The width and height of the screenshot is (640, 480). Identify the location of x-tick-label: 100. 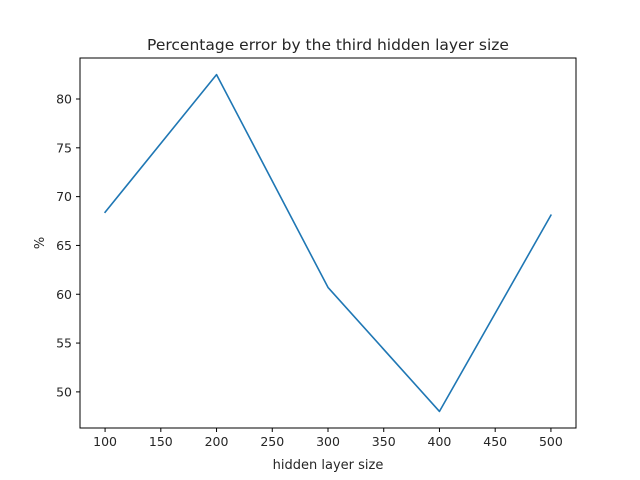
(105, 441).